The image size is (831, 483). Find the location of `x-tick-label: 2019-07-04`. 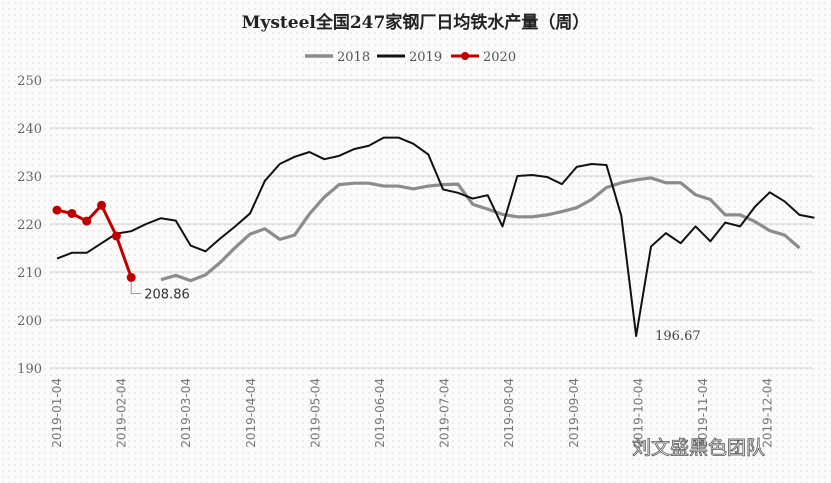

x-tick-label: 2019-07-04 is located at coordinates (445, 413).